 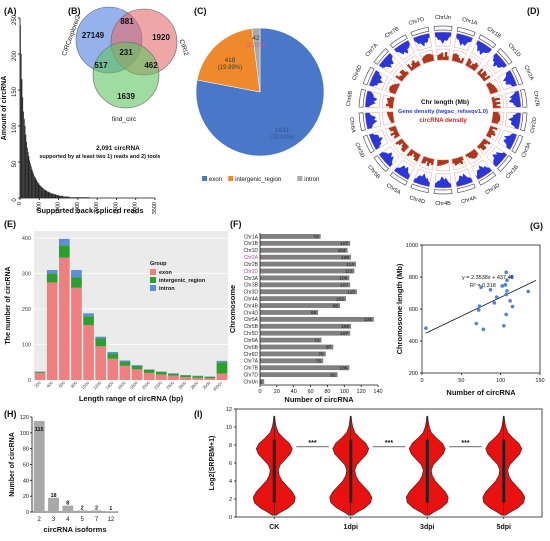 I want to click on panel-label-b: (B), so click(x=74, y=11).